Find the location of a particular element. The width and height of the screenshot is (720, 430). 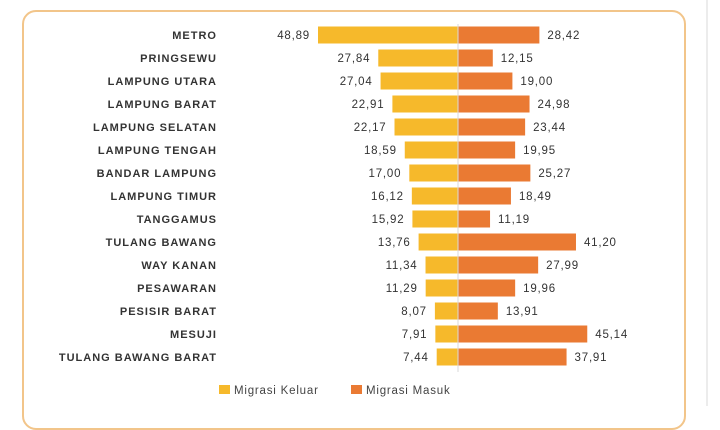

category-label-tulang-bawang-barat: TULANG BAWANG BARAT is located at coordinates (138, 358).